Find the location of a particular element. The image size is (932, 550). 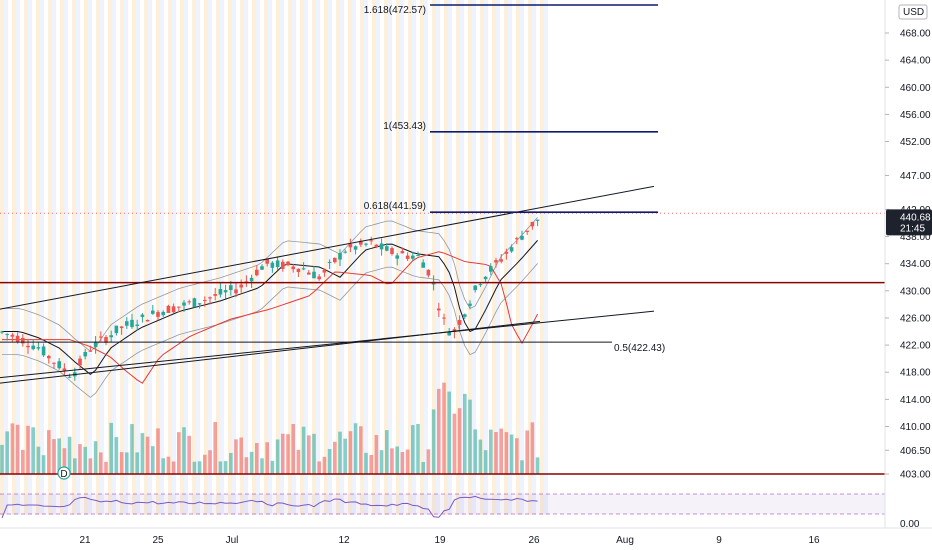

y-tick-label: 418.00 is located at coordinates (915, 373).